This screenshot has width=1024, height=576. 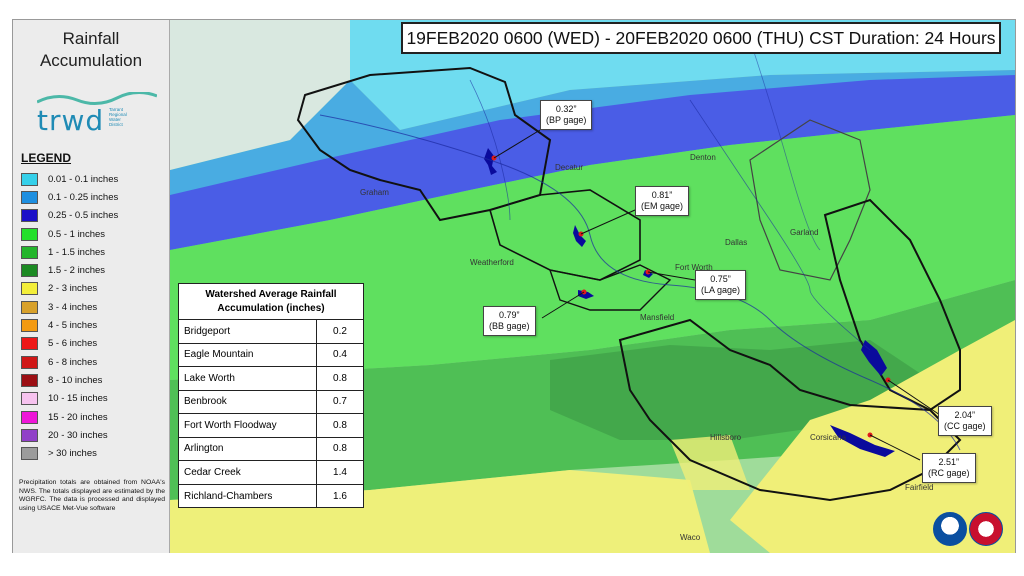 What do you see at coordinates (75, 380) in the screenshot?
I see `legend-label: 8 - 10 inches` at bounding box center [75, 380].